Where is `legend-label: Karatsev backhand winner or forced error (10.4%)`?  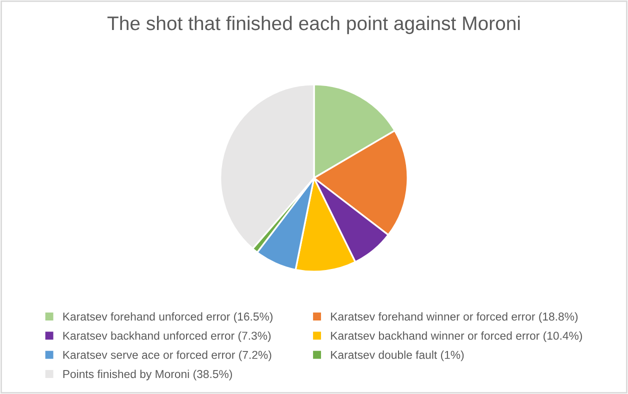
legend-label: Karatsev backhand winner or forced error (10.4%) is located at coordinates (456, 336).